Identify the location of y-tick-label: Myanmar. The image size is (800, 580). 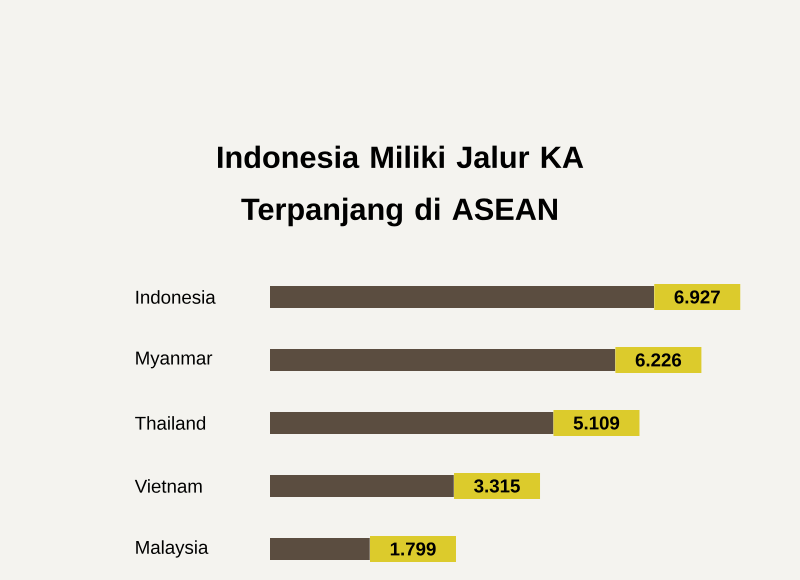
(174, 360).